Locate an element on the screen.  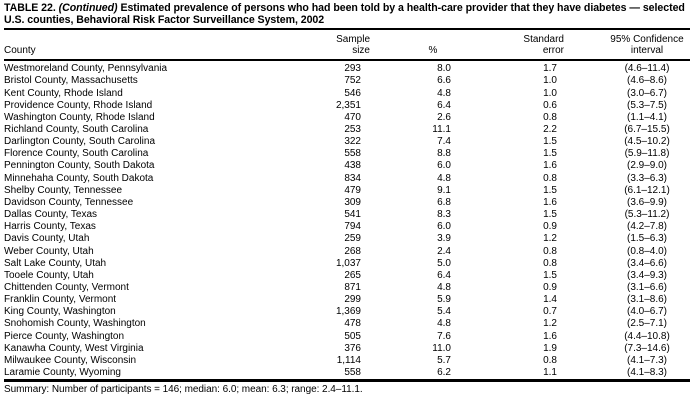
cell-county: Pierce County, Washington is located at coordinates (64, 336).